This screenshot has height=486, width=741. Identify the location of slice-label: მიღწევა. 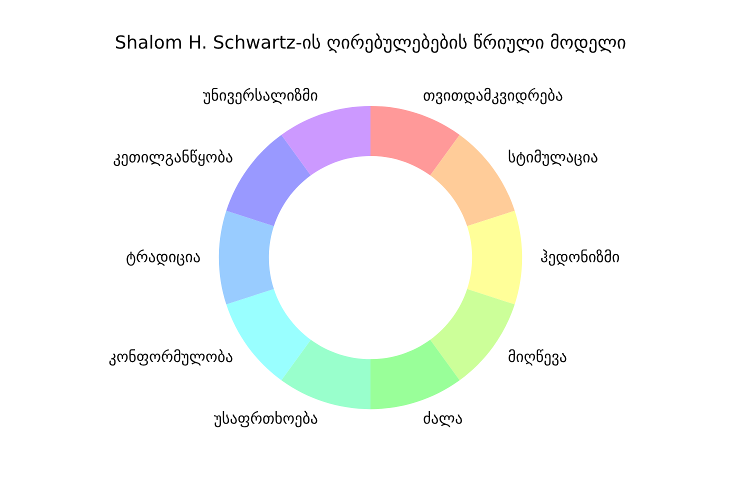
(537, 357).